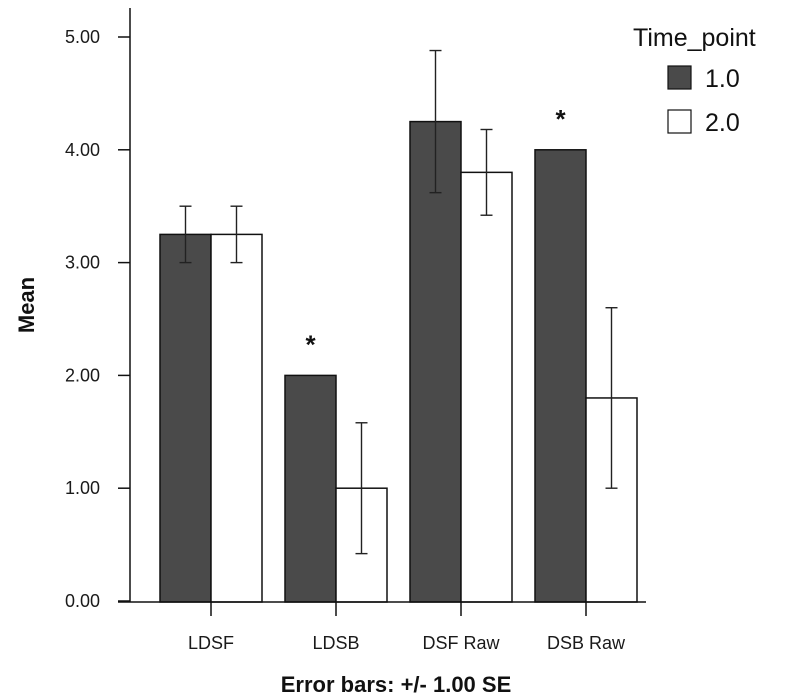 The height and width of the screenshot is (698, 787). I want to click on legend-label-2-0: 2.0, so click(722, 123).